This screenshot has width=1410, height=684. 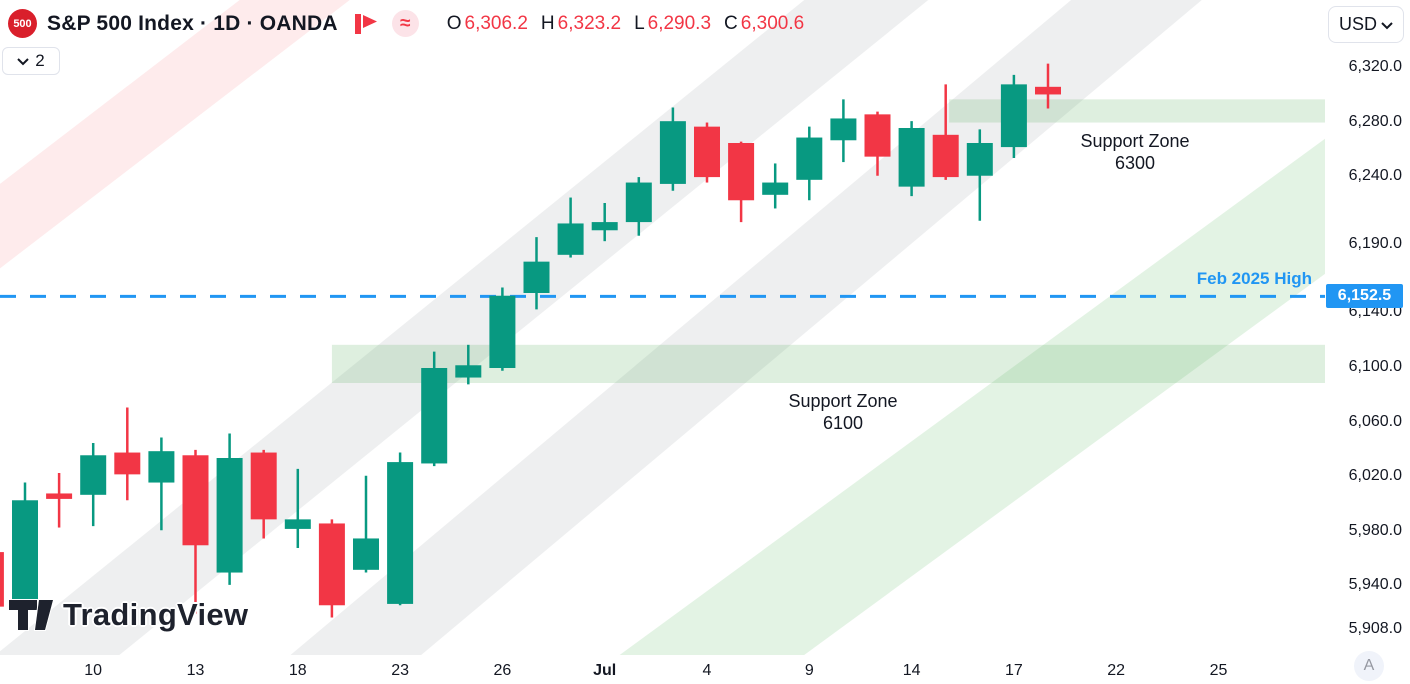 What do you see at coordinates (1375, 421) in the screenshot?
I see `y-axis-label: 6,060.0` at bounding box center [1375, 421].